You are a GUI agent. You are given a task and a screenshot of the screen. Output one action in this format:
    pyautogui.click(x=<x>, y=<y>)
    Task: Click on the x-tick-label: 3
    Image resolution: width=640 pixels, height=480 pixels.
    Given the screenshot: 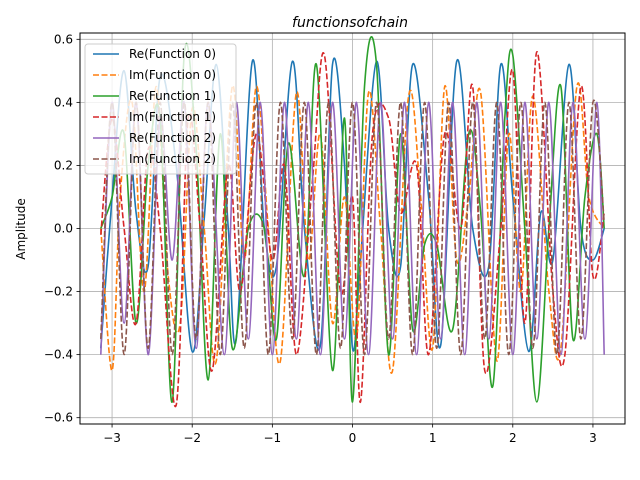 What is the action you would take?
    pyautogui.click(x=593, y=438)
    